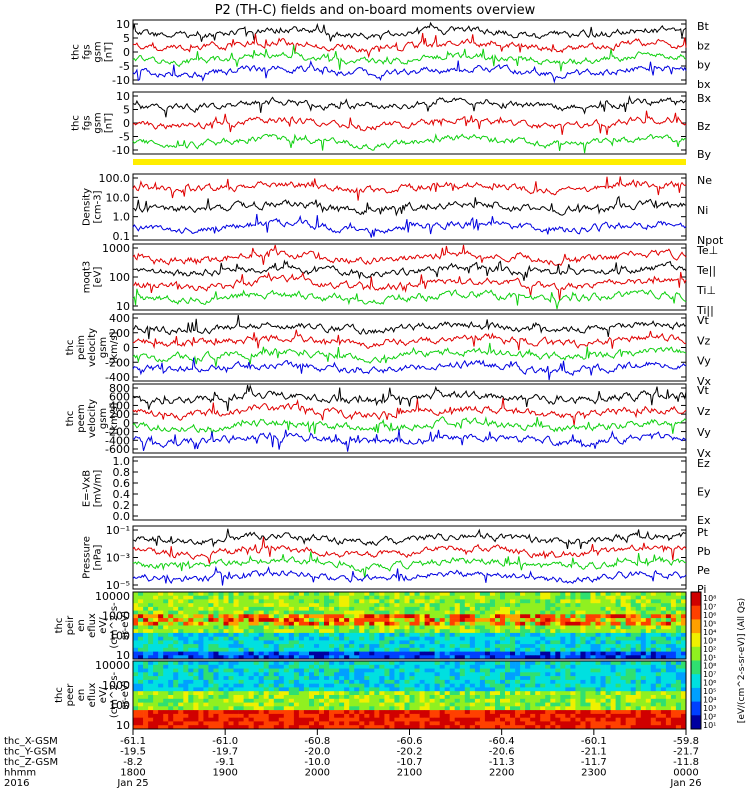 The image size is (750, 800). Describe the element at coordinates (317, 741) in the screenshot. I see `x-tick-label: -60.8` at that location.